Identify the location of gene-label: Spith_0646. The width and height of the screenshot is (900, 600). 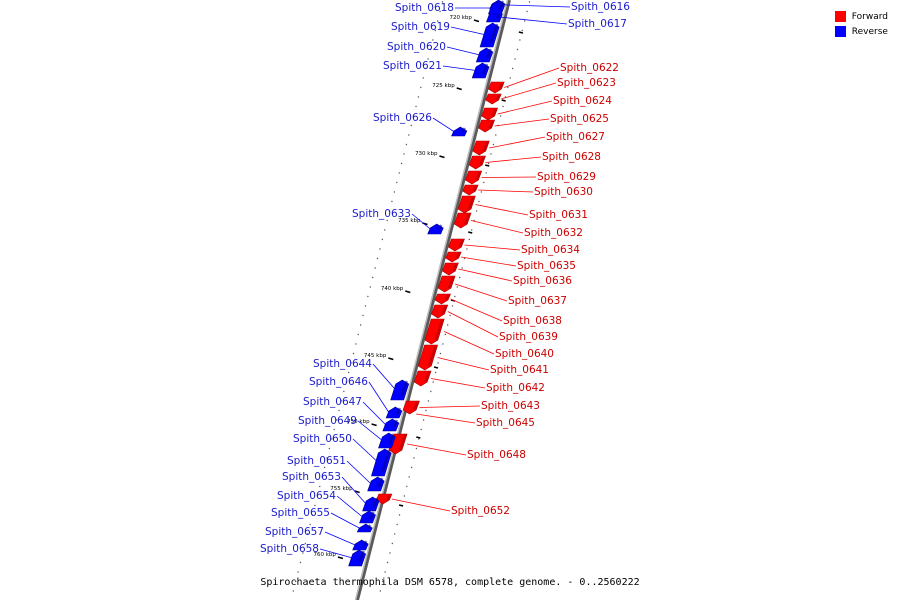
(338, 382).